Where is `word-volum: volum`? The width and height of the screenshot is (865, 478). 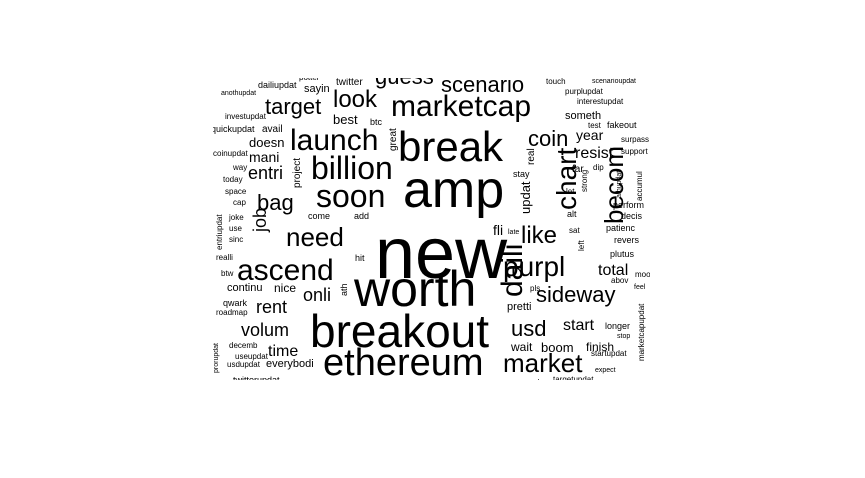
word-volum: volum is located at coordinates (265, 330).